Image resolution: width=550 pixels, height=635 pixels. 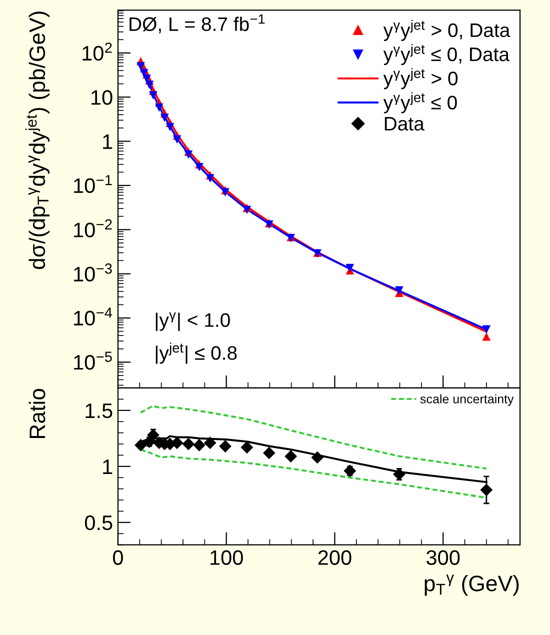 What do you see at coordinates (420, 103) in the screenshot?
I see `legend-label: y$^{γ}$y$^{jet}$ ≤ 0` at bounding box center [420, 103].